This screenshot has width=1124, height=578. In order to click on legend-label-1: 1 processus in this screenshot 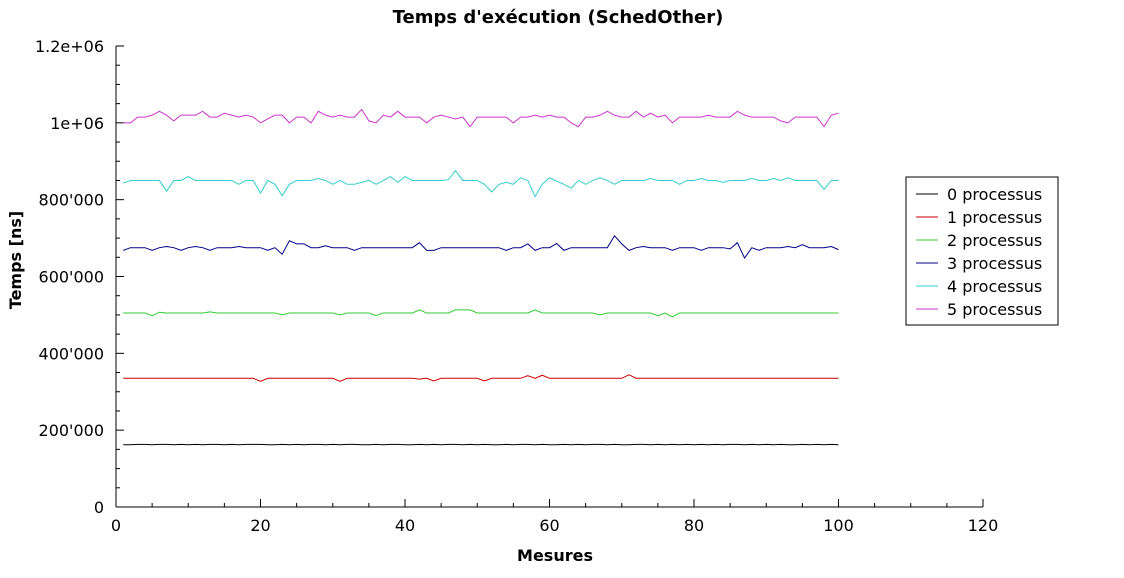, I will do `click(994, 217)`.